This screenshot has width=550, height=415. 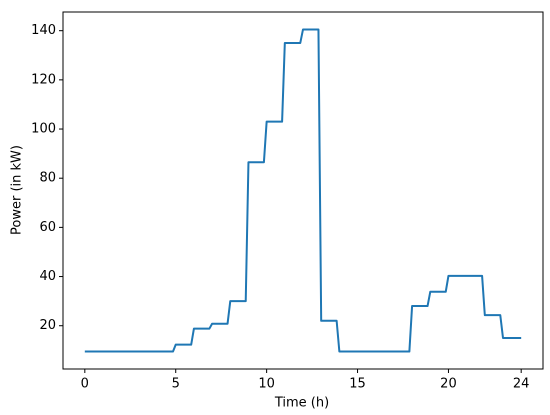 I want to click on x-tick-label: 20, so click(x=448, y=384).